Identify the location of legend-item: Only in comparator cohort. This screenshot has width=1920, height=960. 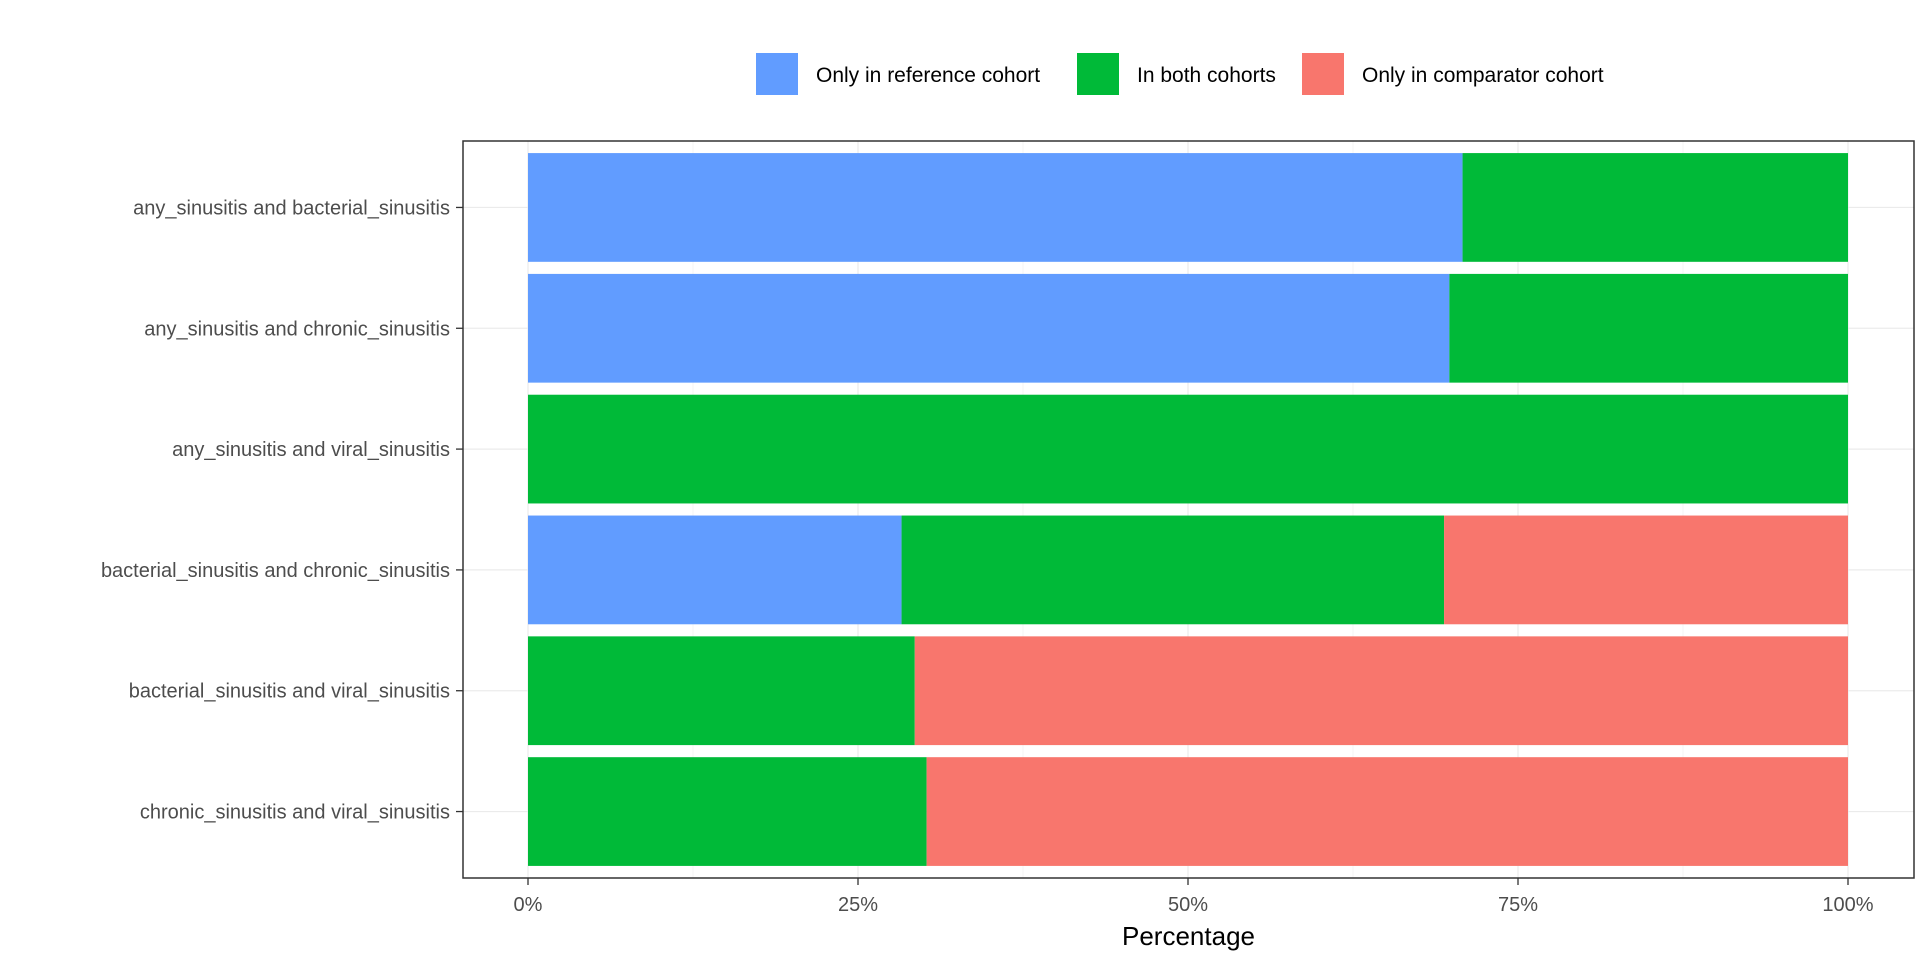
(1453, 74).